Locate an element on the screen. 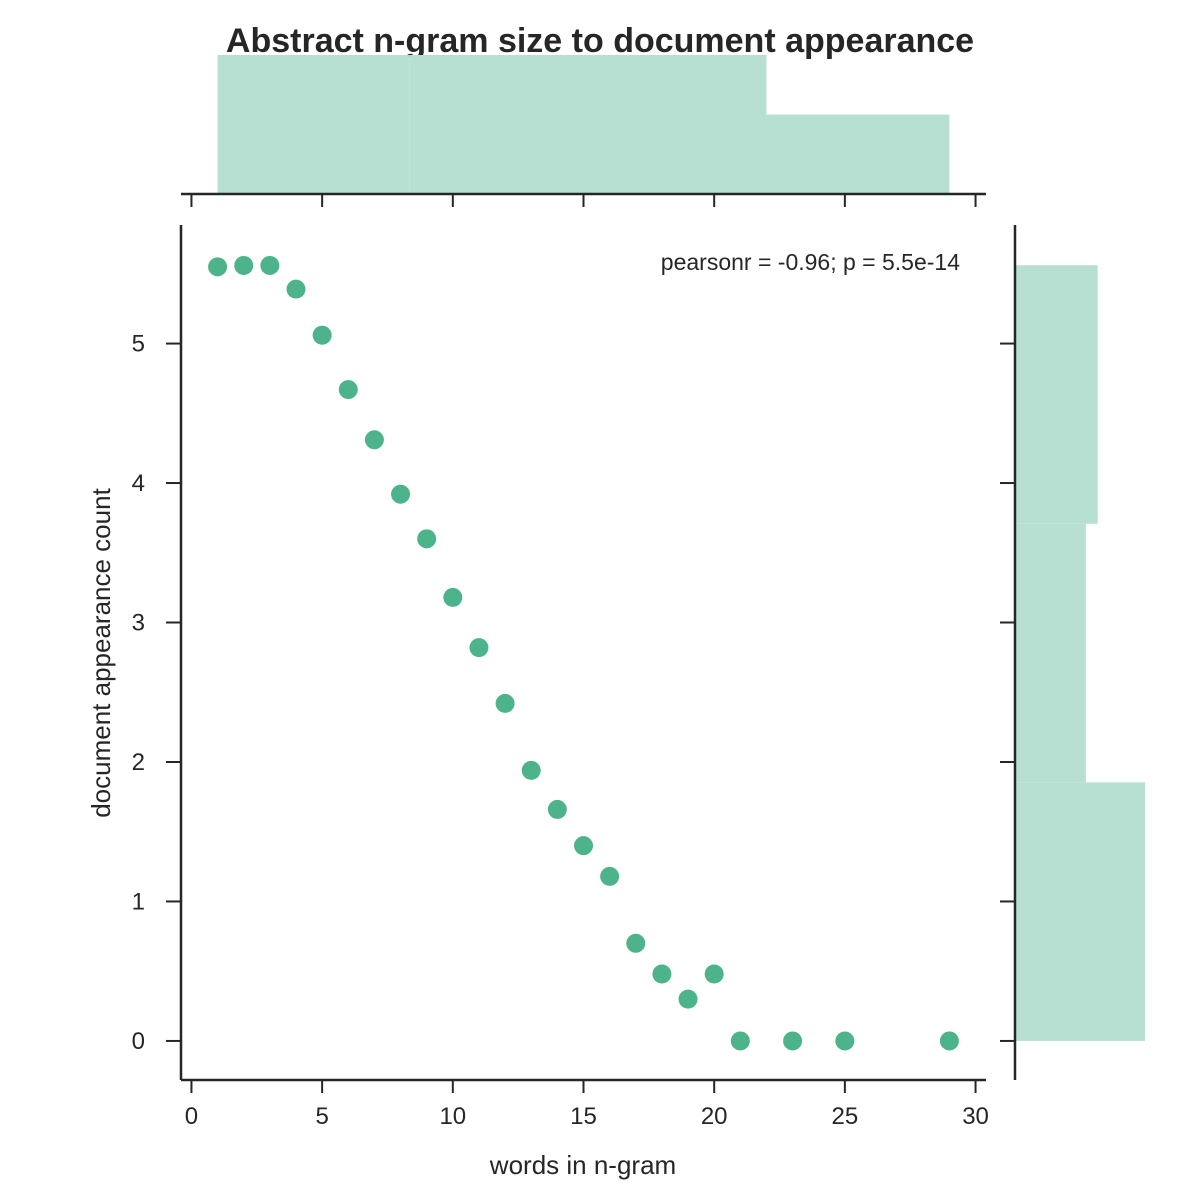 The image size is (1200, 1200). pearson-annotation: pearsonr = -0.96; p = 5.5e-14 is located at coordinates (810, 262).